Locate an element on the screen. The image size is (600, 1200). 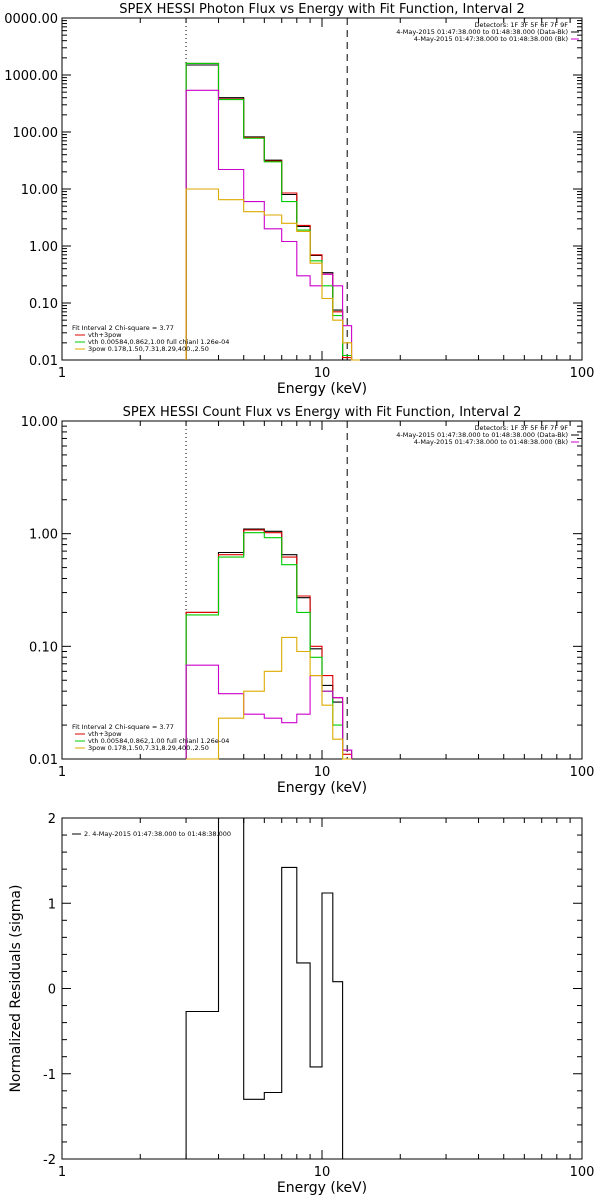
y-tick-label: 100.00 is located at coordinates (36, 133).